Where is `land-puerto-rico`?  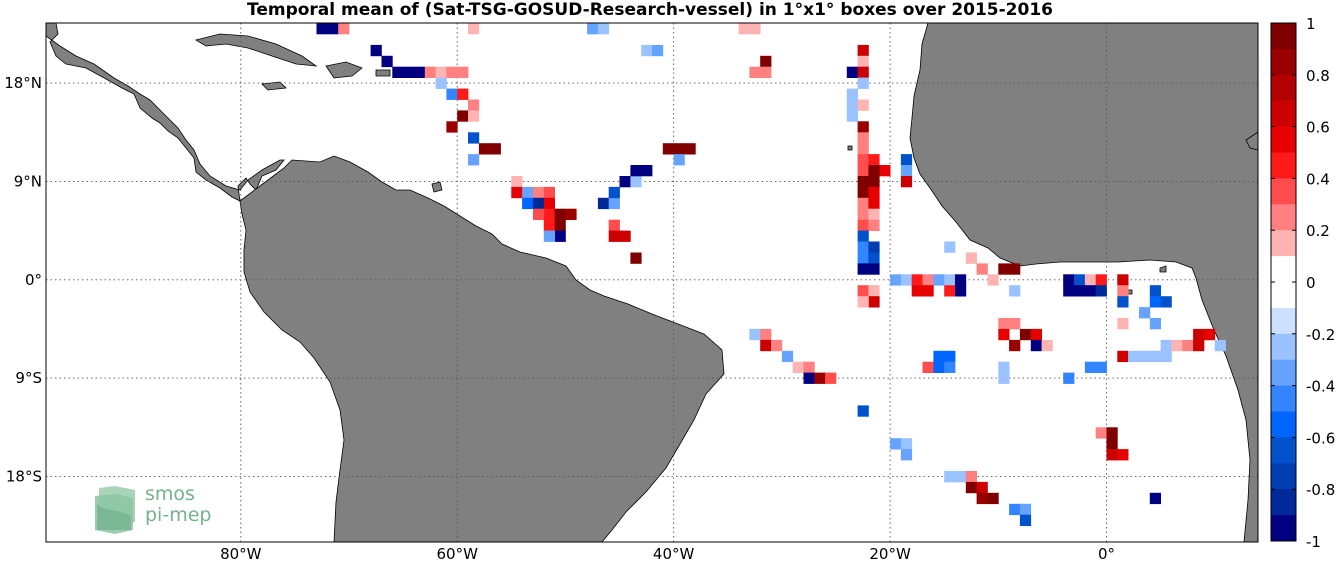
land-puerto-rico is located at coordinates (383, 73).